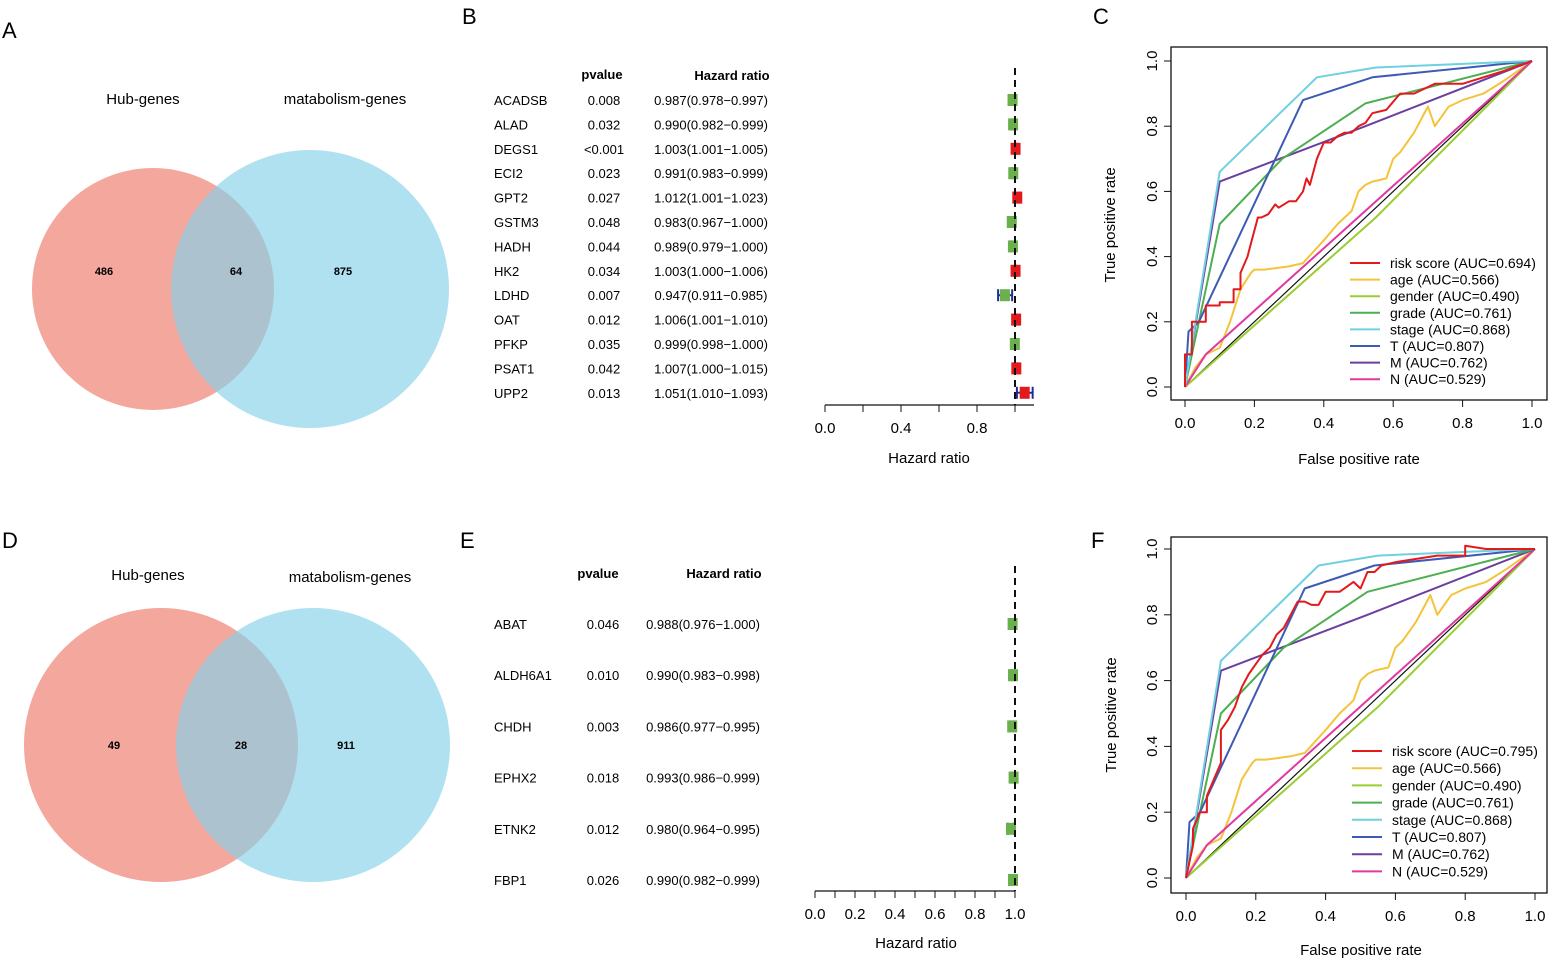  I want to click on forest-gene-label: ALDH6A1, so click(523, 675).